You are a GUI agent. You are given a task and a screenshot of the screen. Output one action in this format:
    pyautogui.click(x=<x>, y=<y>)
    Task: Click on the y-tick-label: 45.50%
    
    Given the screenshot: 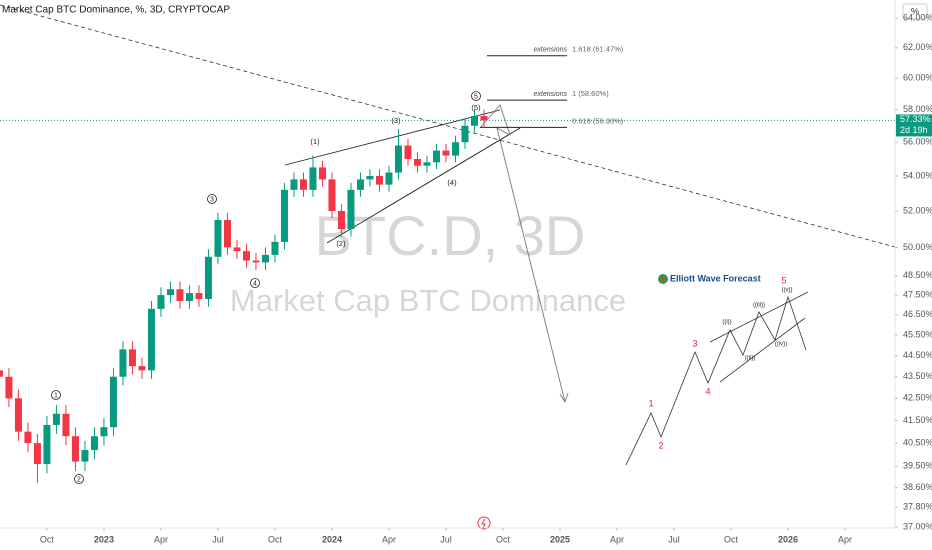 What is the action you would take?
    pyautogui.click(x=917, y=334)
    